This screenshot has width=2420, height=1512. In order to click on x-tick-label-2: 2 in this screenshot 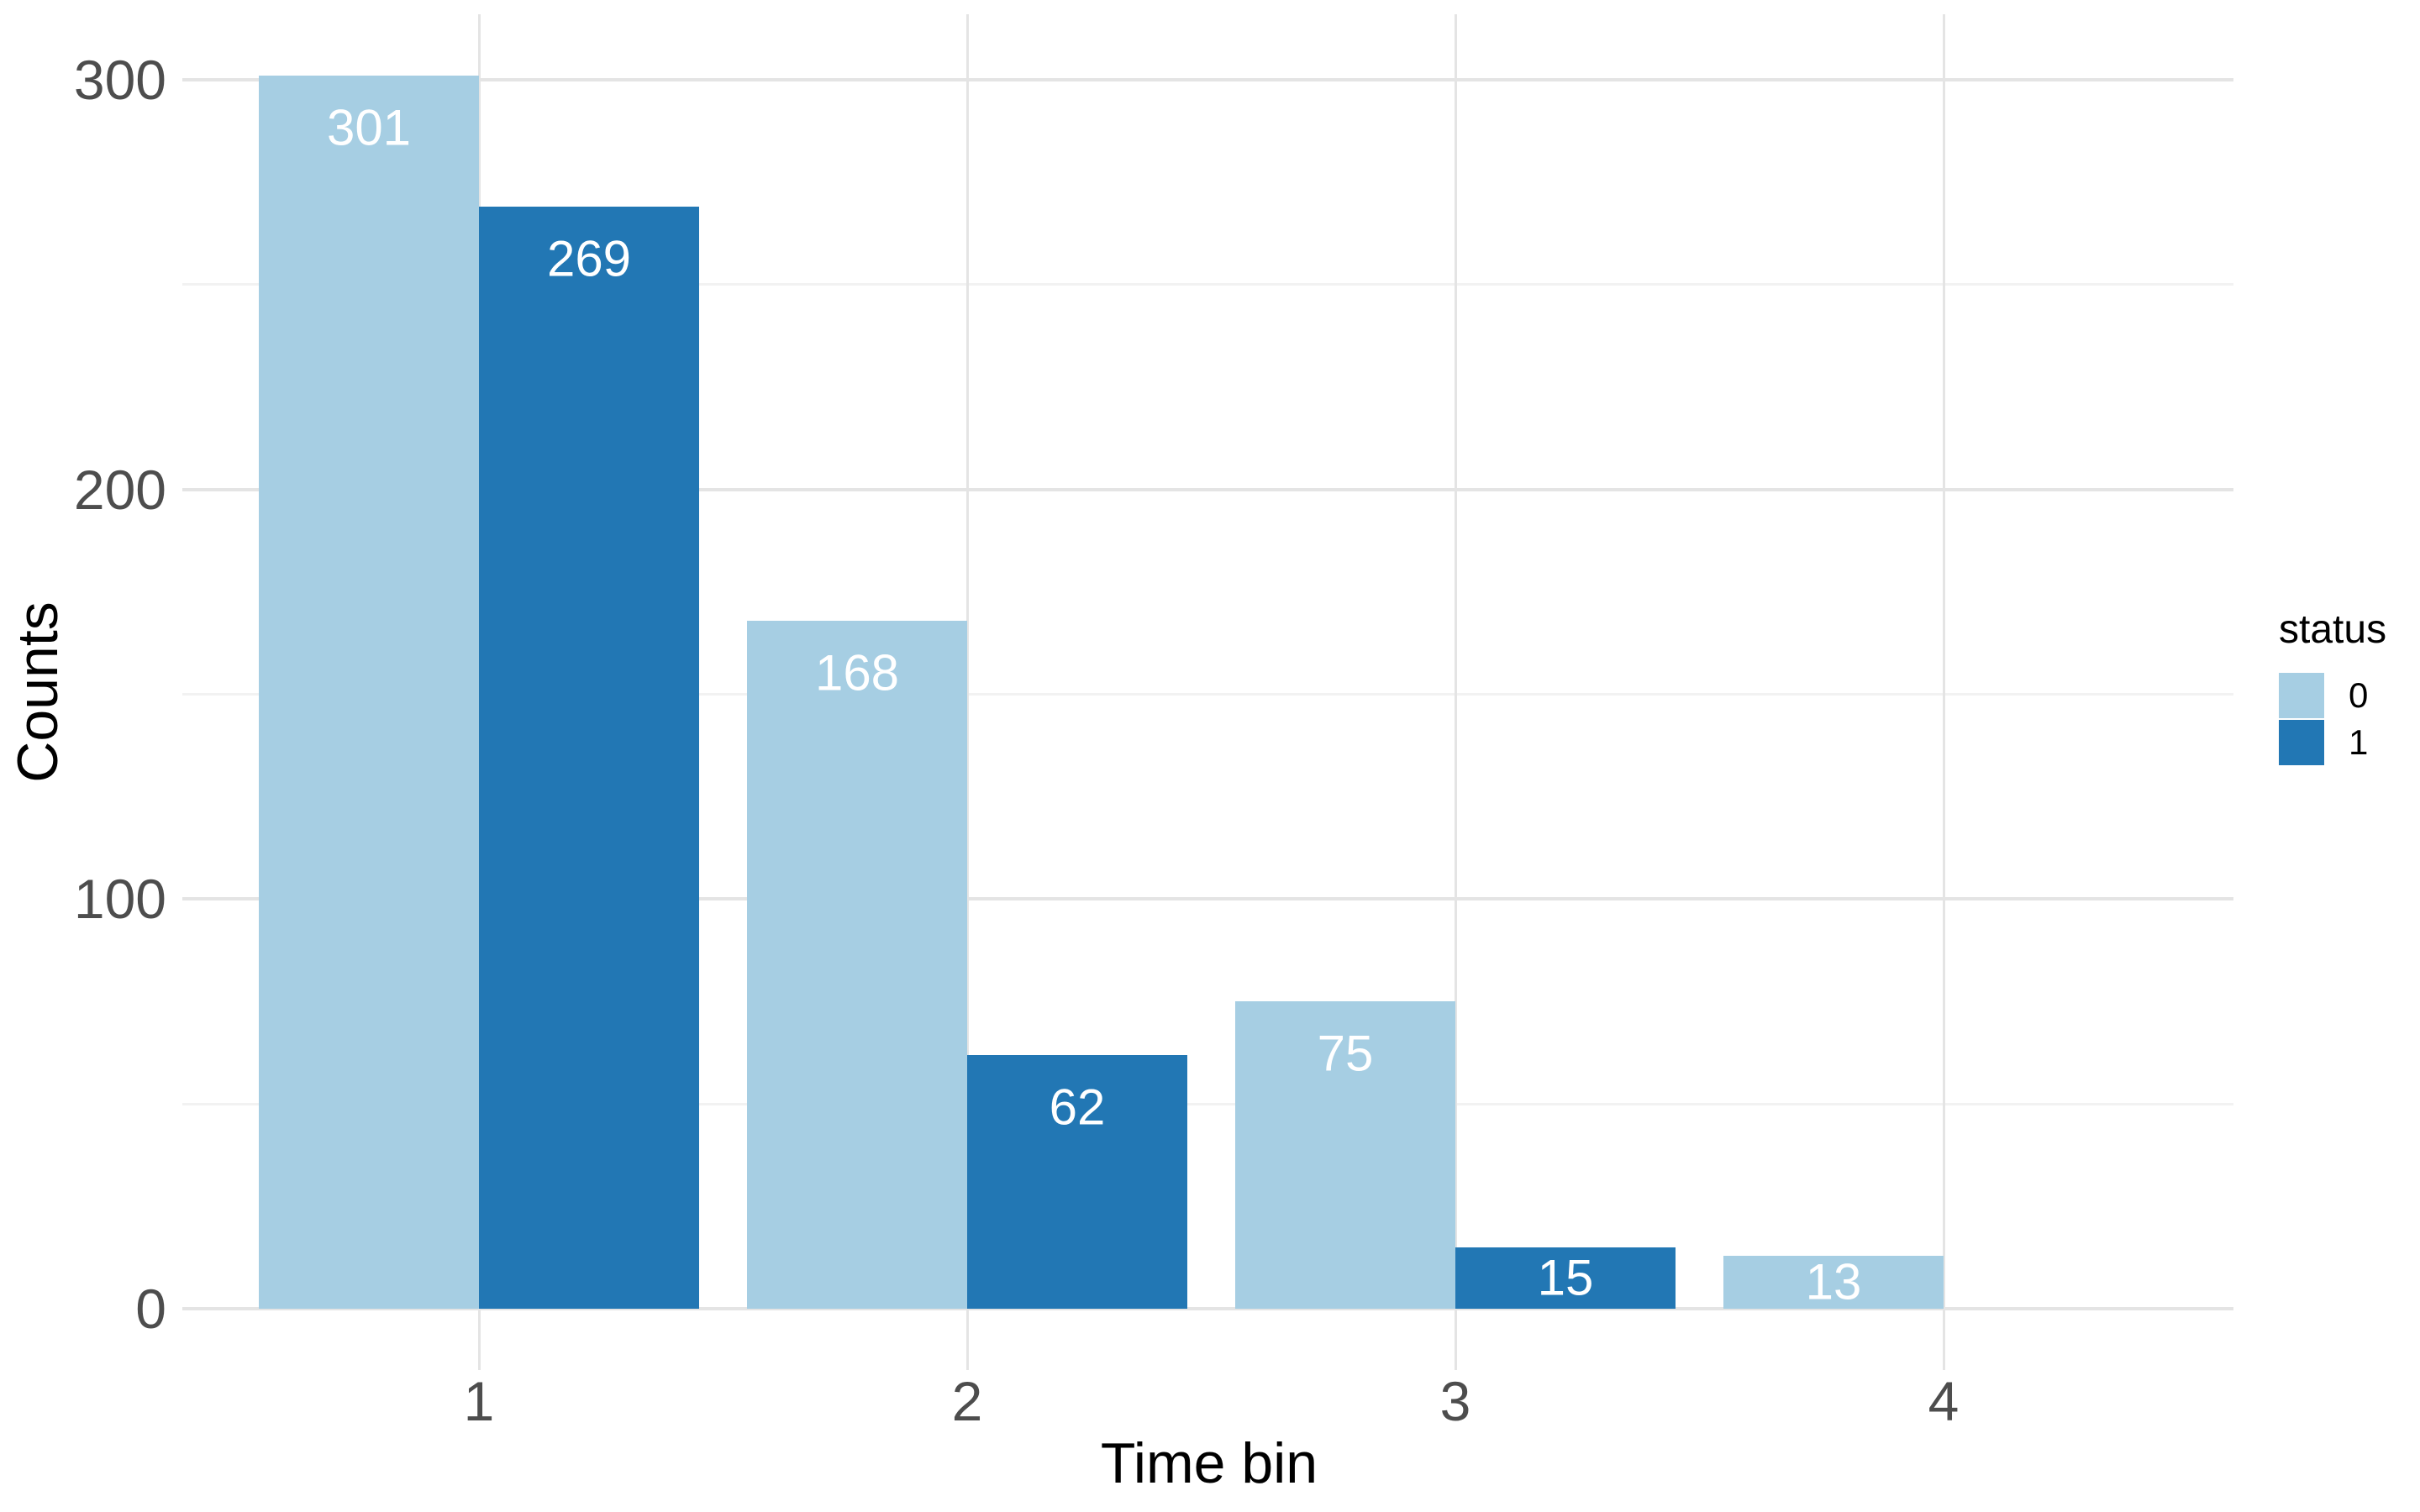, I will do `click(967, 1401)`.